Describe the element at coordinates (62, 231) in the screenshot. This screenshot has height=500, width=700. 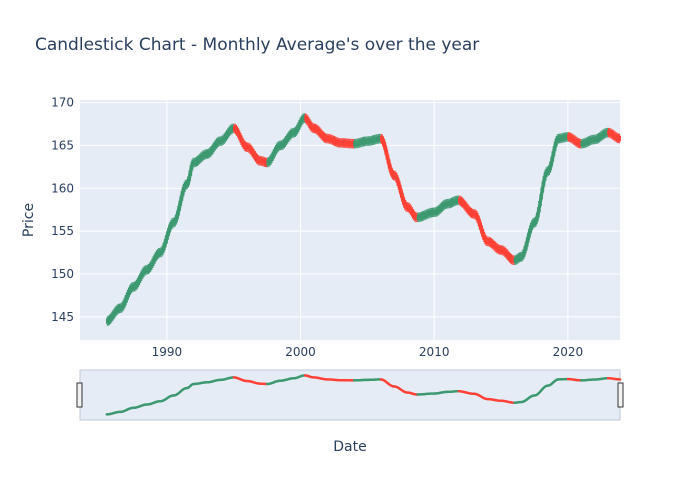
I see `y-tick-label: 155` at that location.